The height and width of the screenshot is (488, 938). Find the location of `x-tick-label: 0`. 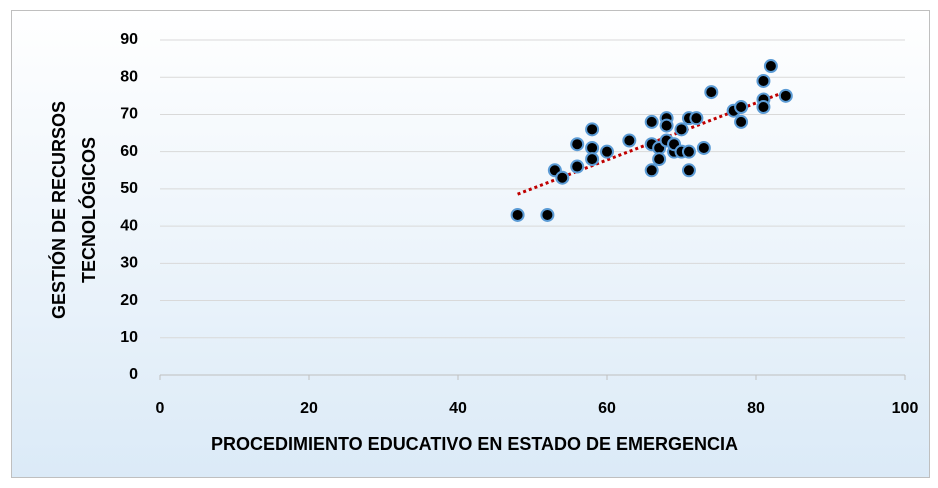

x-tick-label: 0 is located at coordinates (160, 408).